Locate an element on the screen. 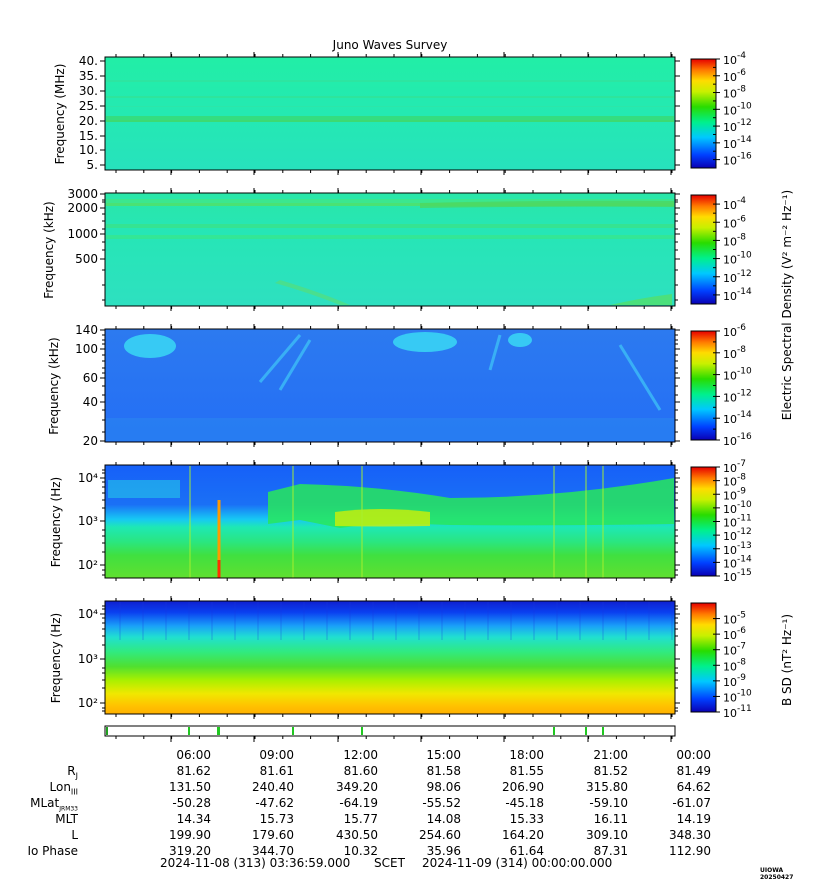  colorbar-tick-label: 10⁻¹⁵ is located at coordinates (737, 576).